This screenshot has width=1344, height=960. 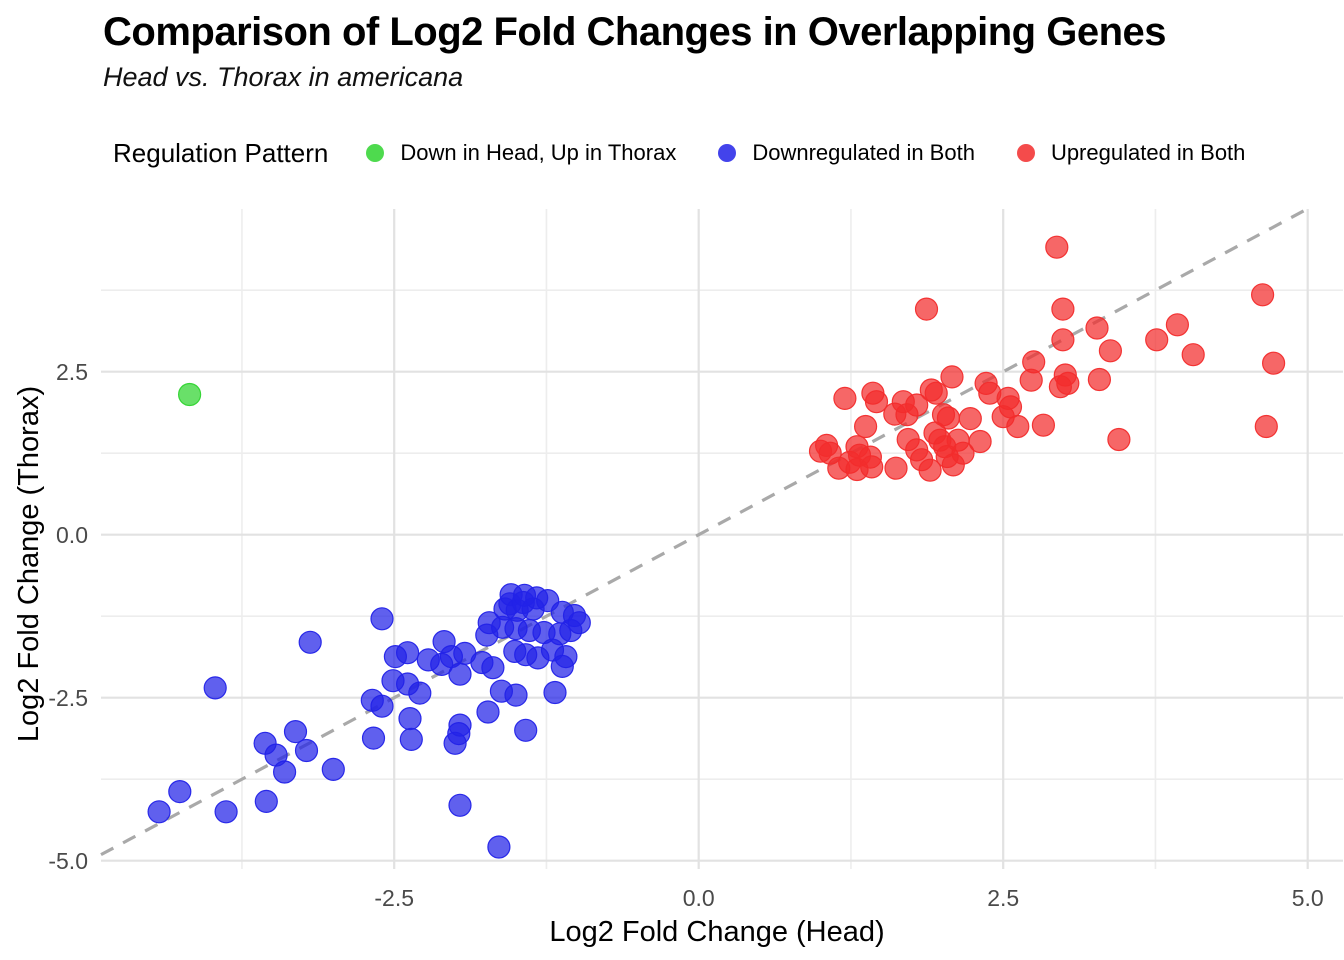 I want to click on legend-item-upregulated-both: Upregulated in Both, so click(x=1131, y=153).